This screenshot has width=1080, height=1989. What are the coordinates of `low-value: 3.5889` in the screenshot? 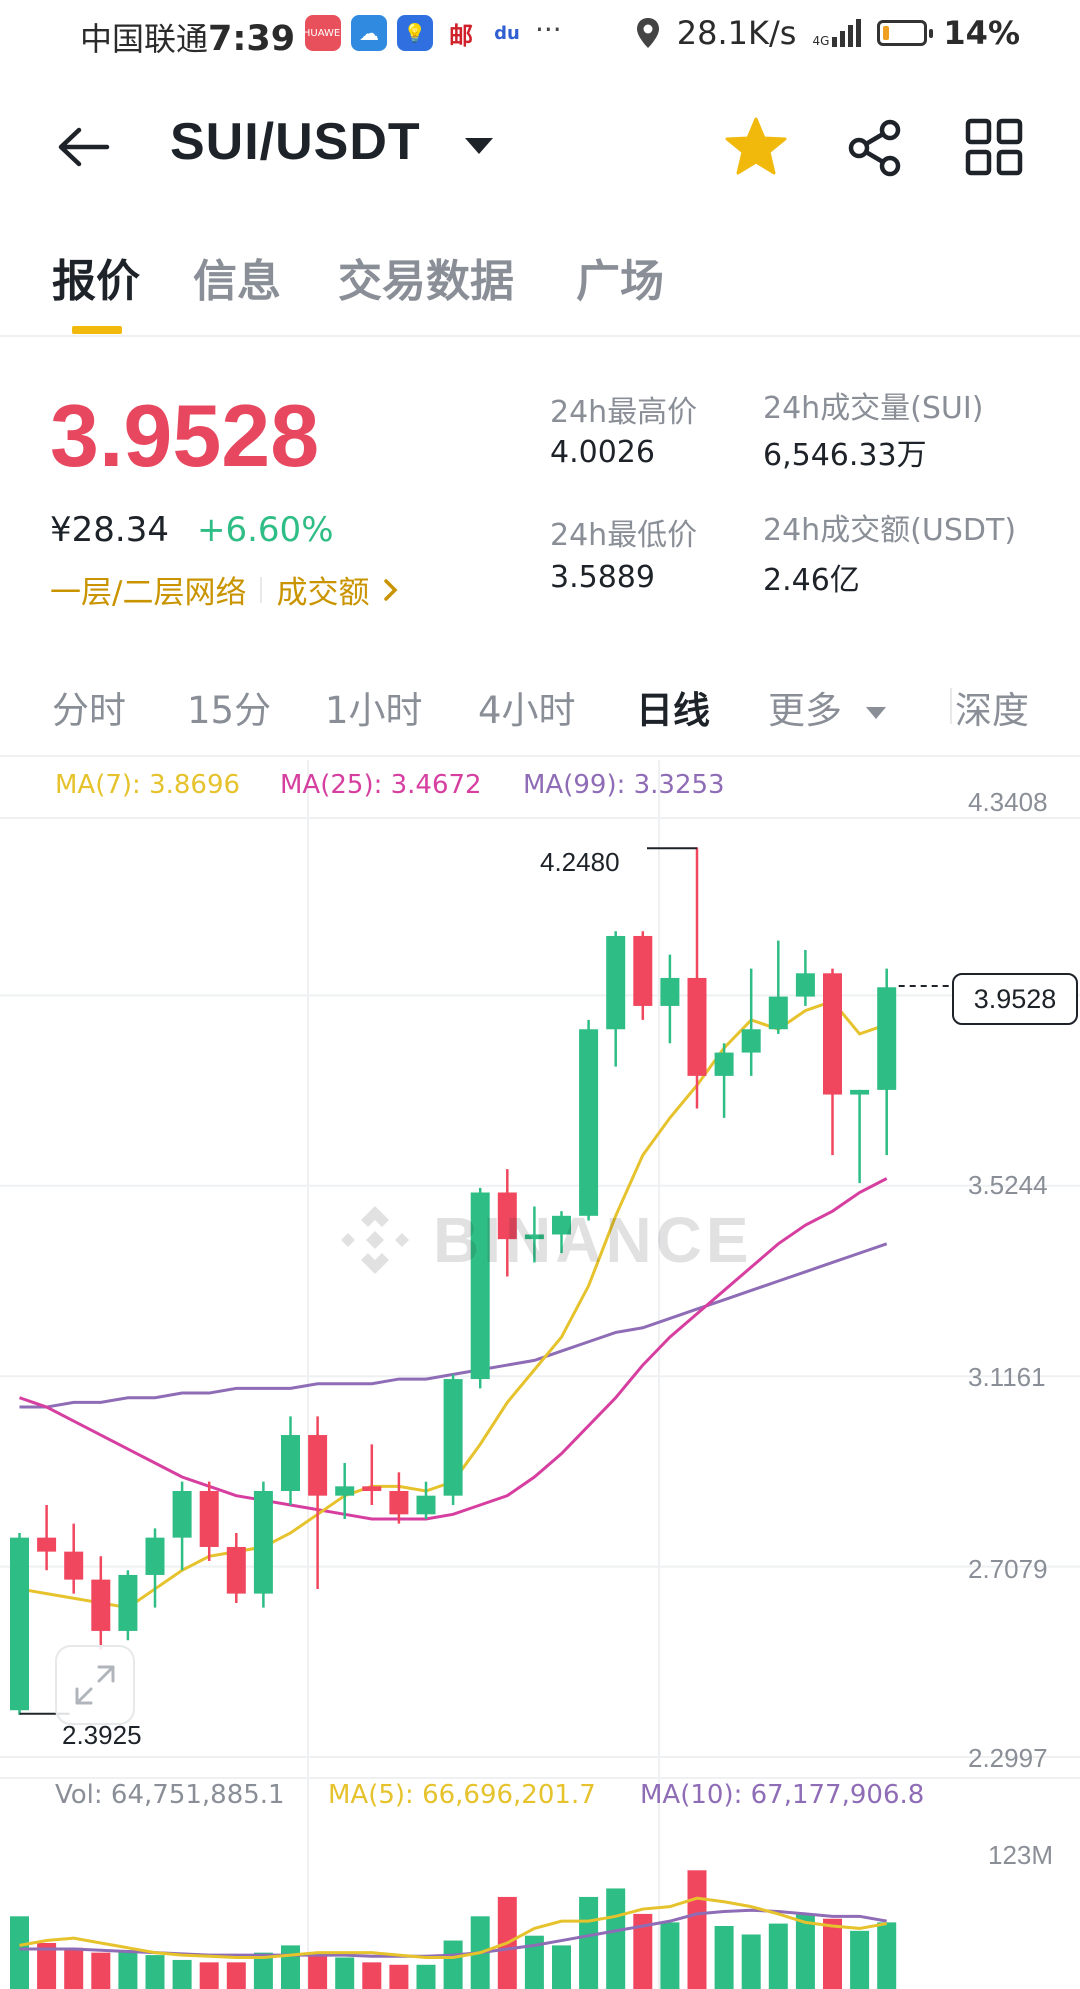 It's located at (602, 577).